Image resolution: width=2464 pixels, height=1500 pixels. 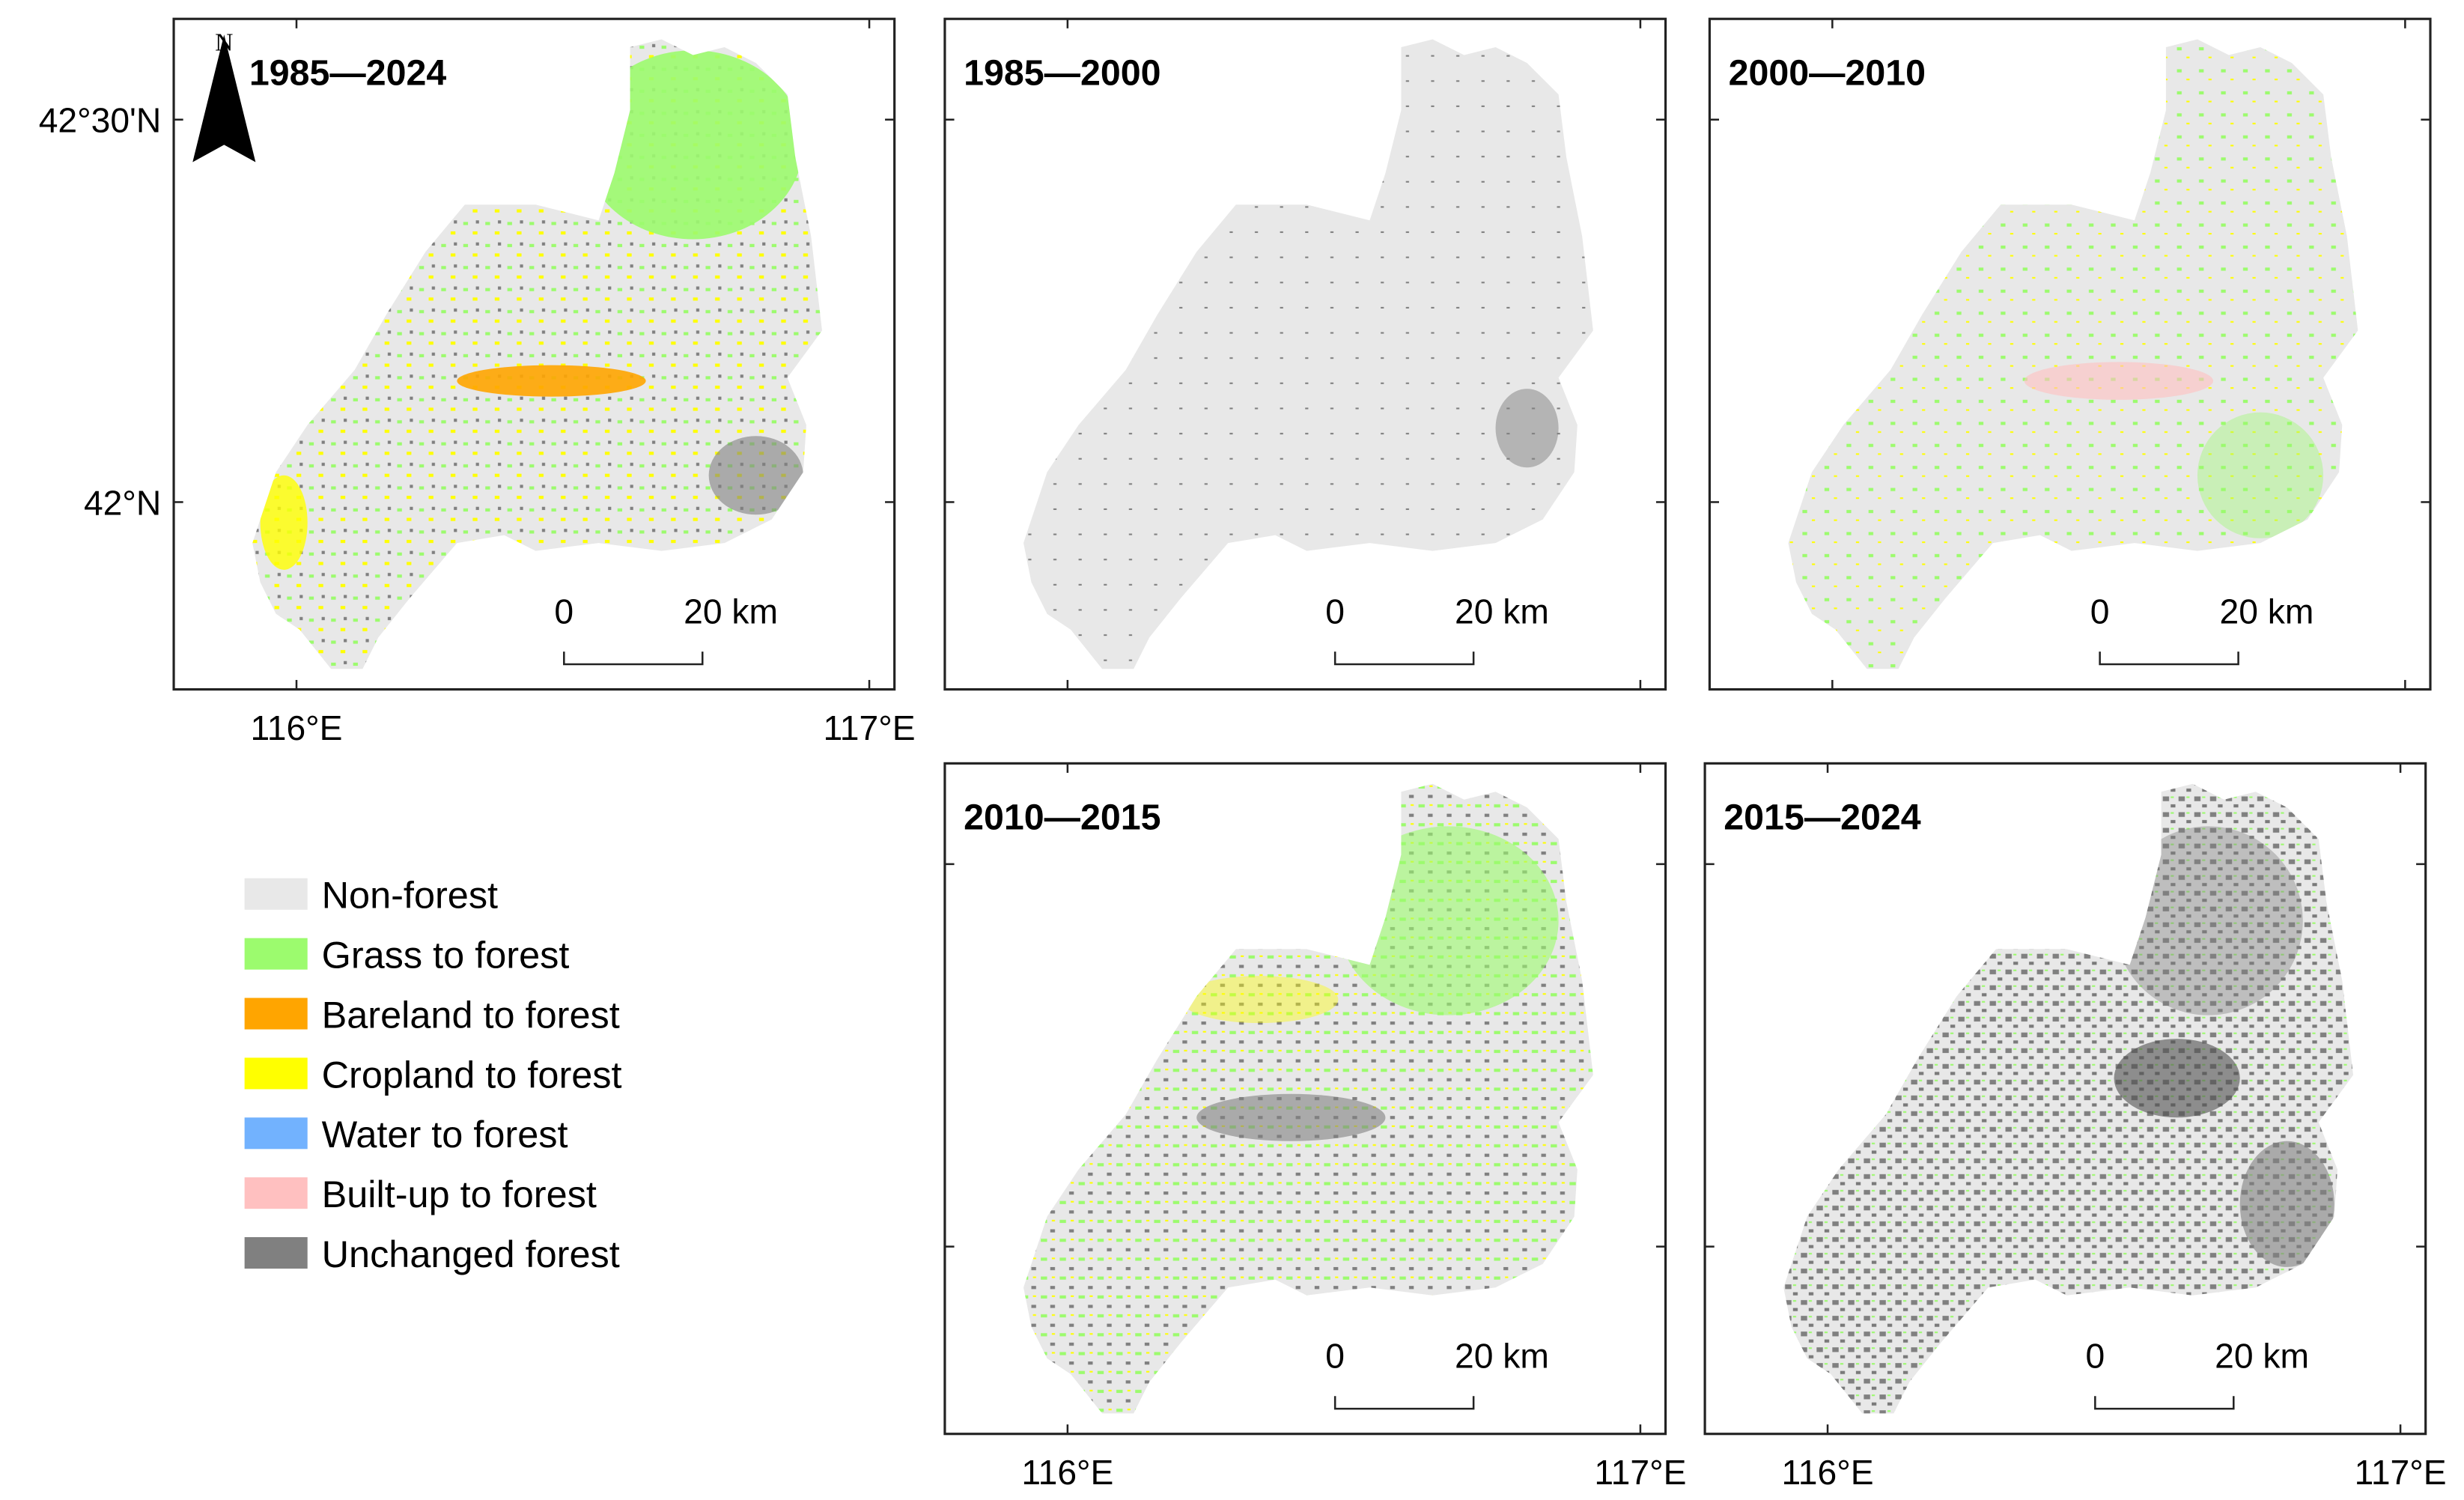 What do you see at coordinates (347, 72) in the screenshot?
I see `panel-title: 1985—2024` at bounding box center [347, 72].